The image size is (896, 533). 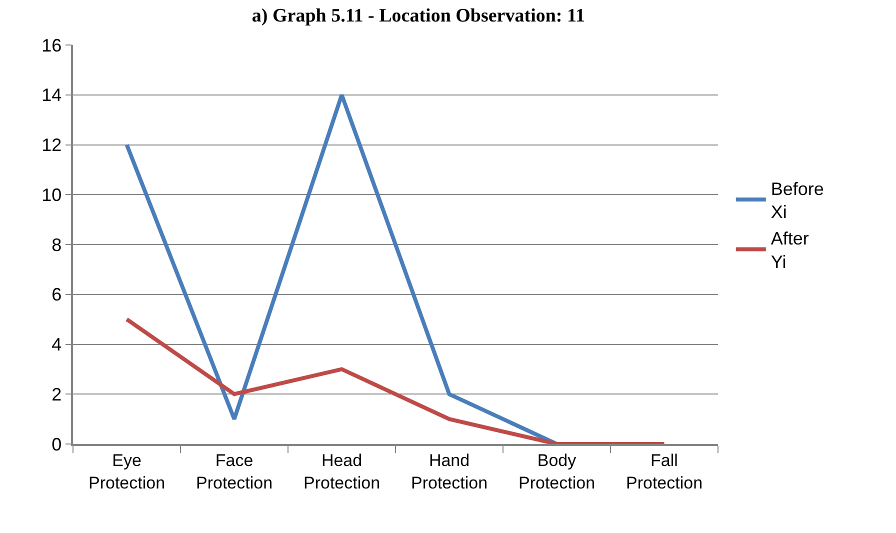 What do you see at coordinates (57, 444) in the screenshot?
I see `y-tick-label: 0` at bounding box center [57, 444].